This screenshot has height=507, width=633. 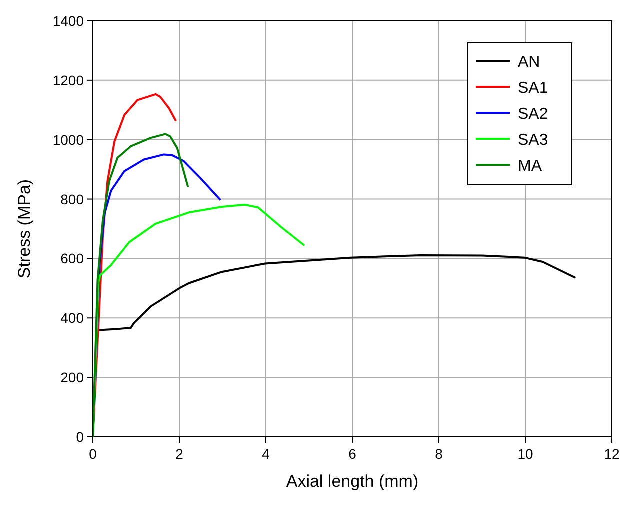 I want to click on x-tick-label: 8, so click(x=439, y=454).